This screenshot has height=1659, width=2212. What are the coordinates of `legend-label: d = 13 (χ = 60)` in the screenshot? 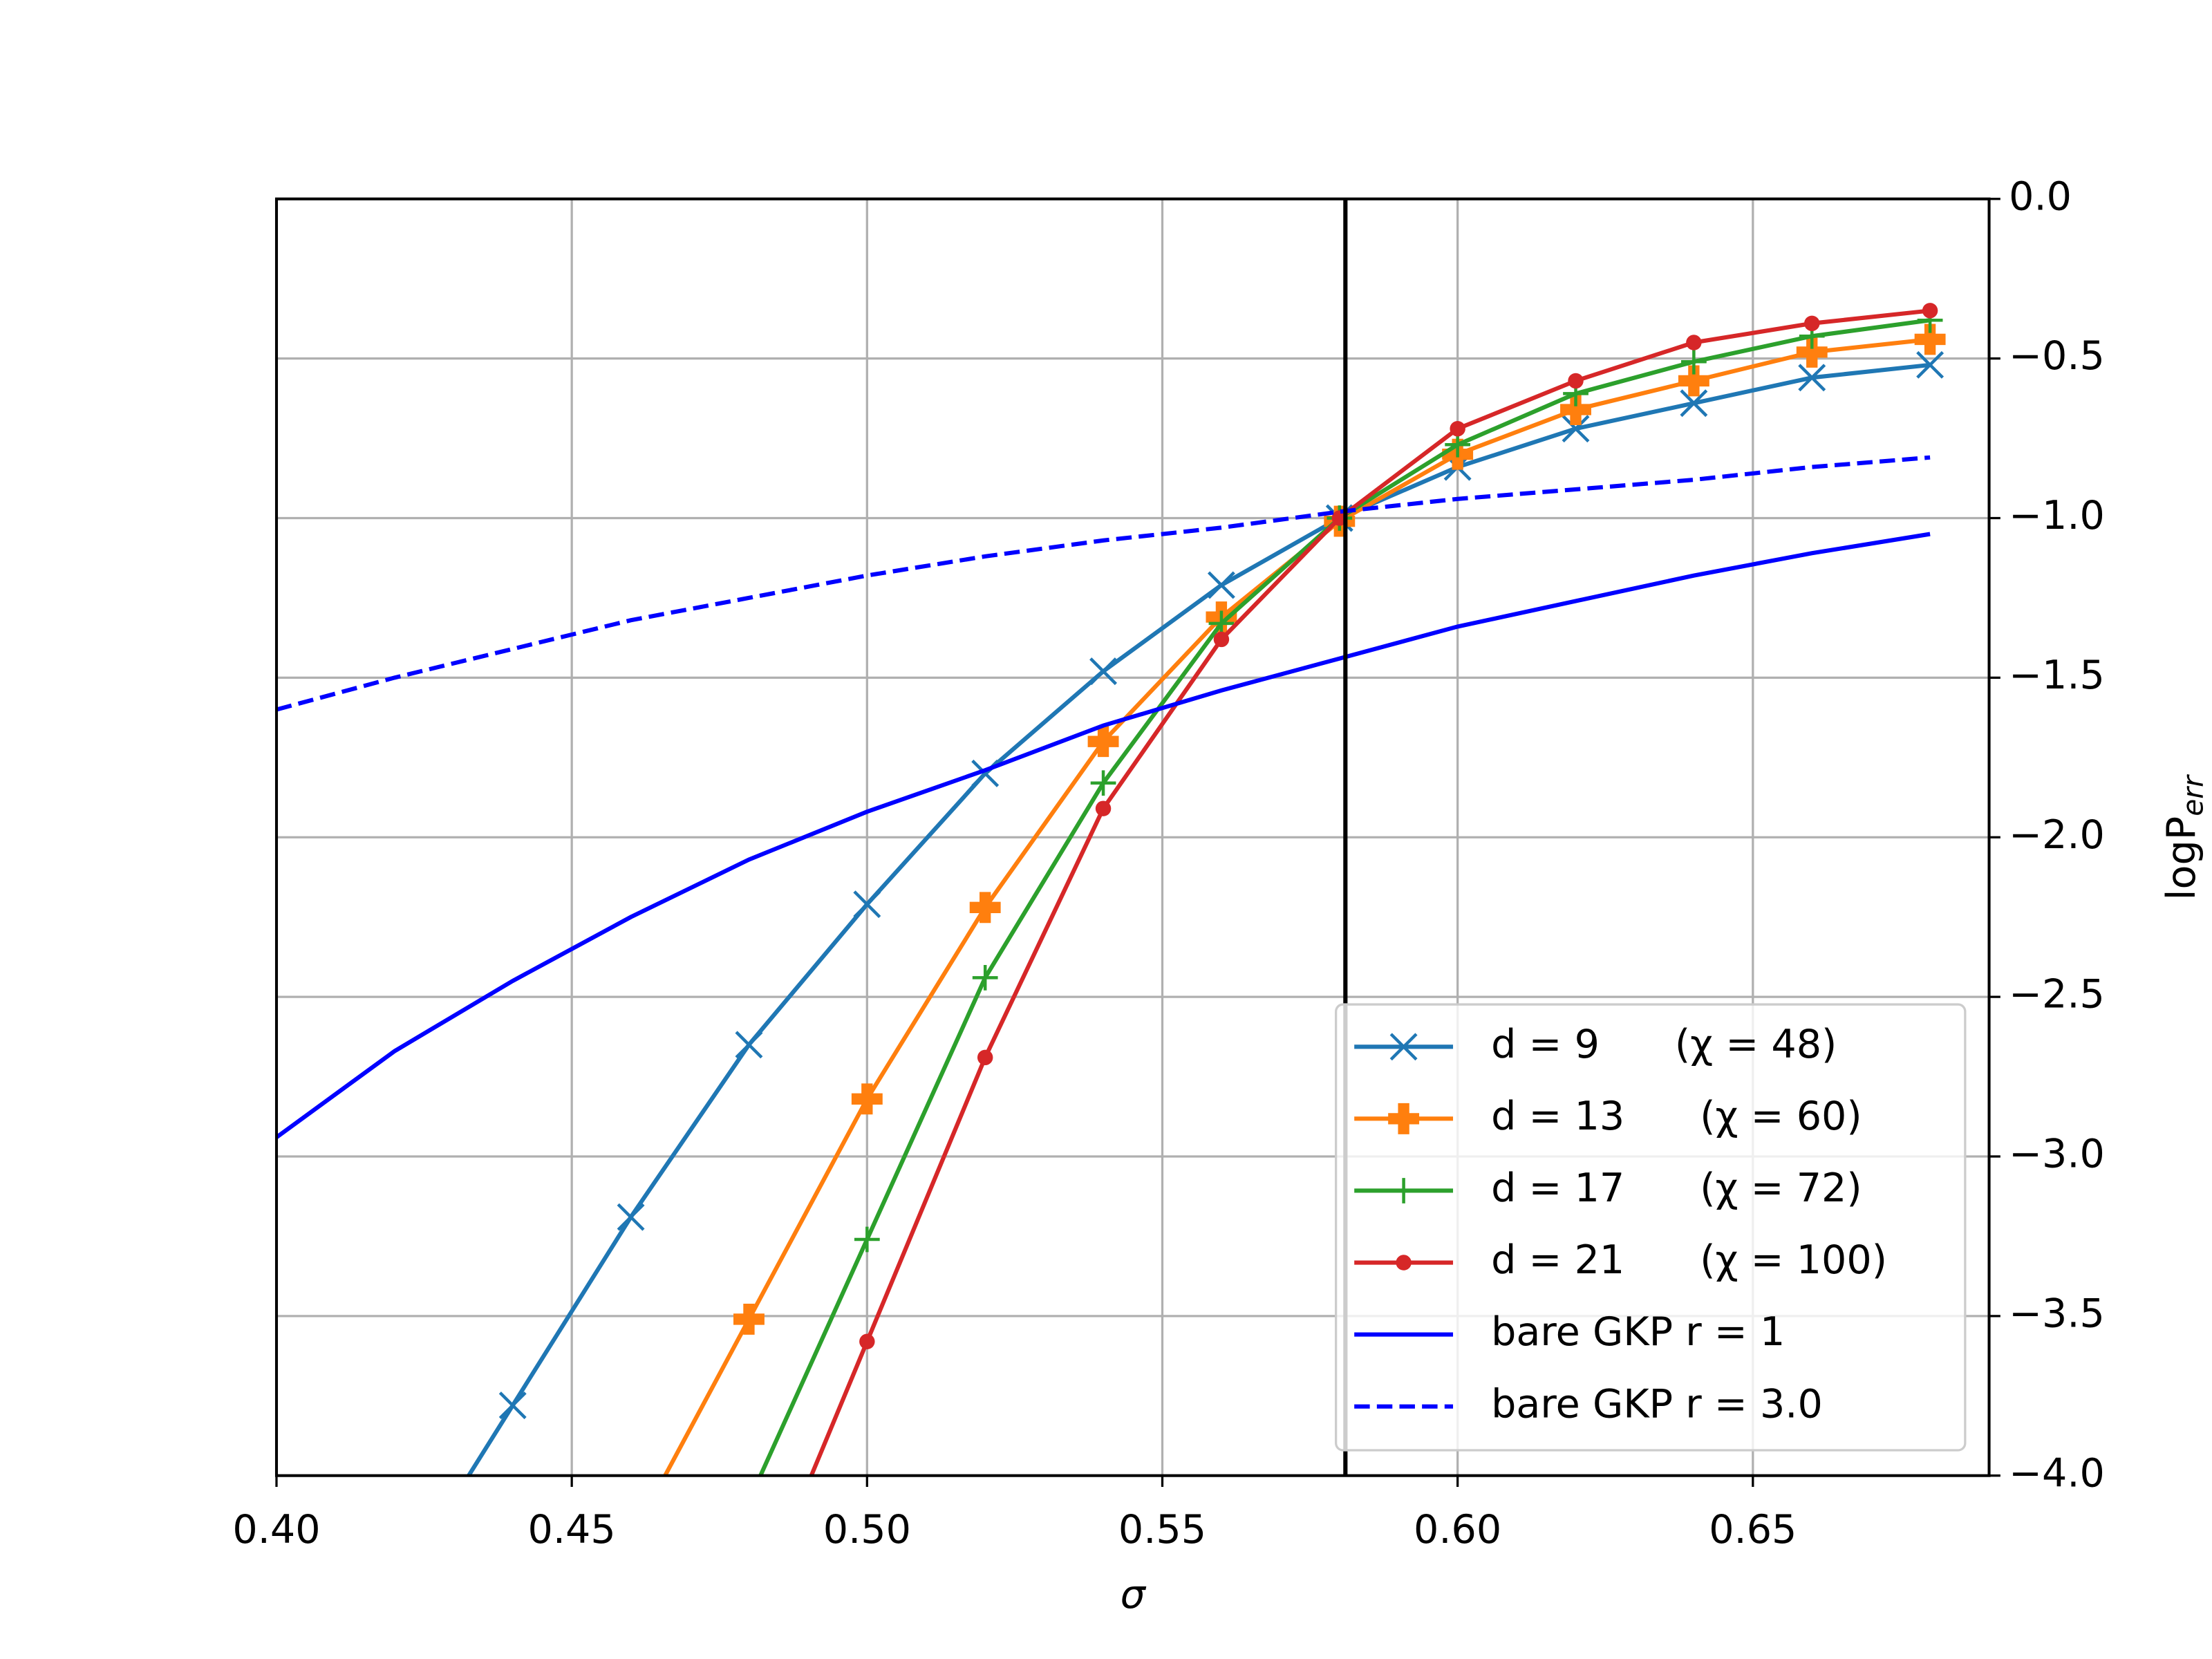 It's located at (1676, 1117).